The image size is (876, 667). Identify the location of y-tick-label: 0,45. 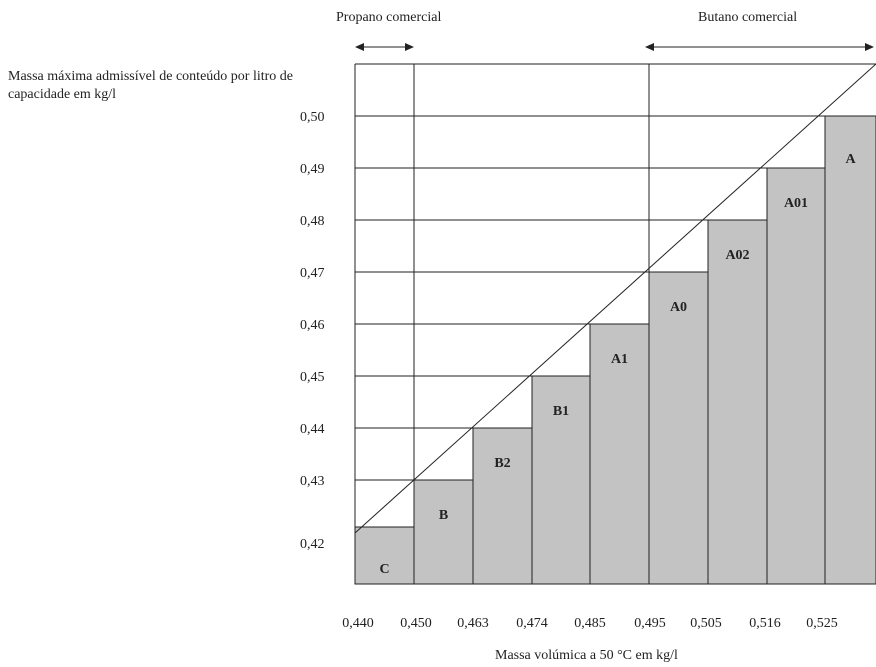
(312, 377).